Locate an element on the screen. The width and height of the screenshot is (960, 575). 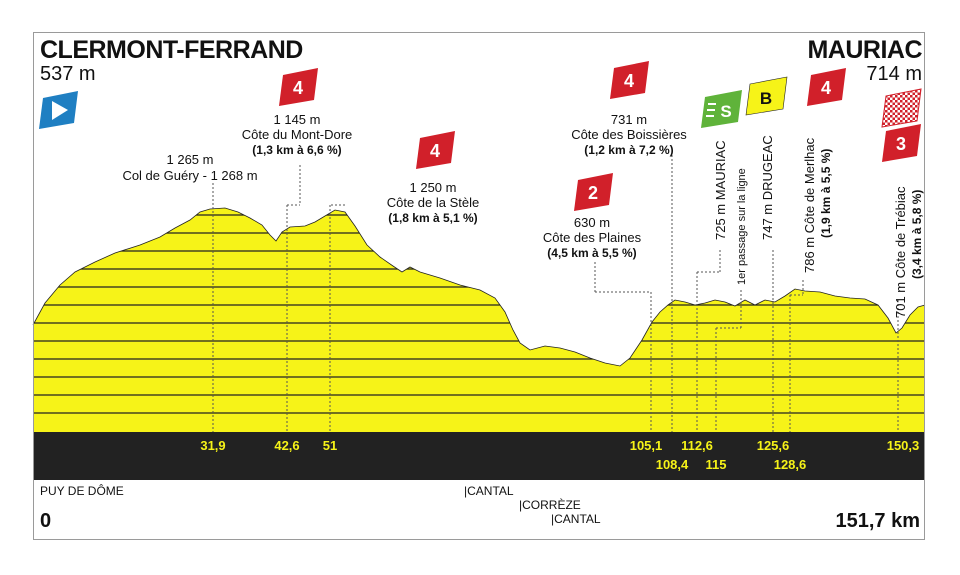
svg-text: Côte des Plaines is located at coordinates (592, 237).